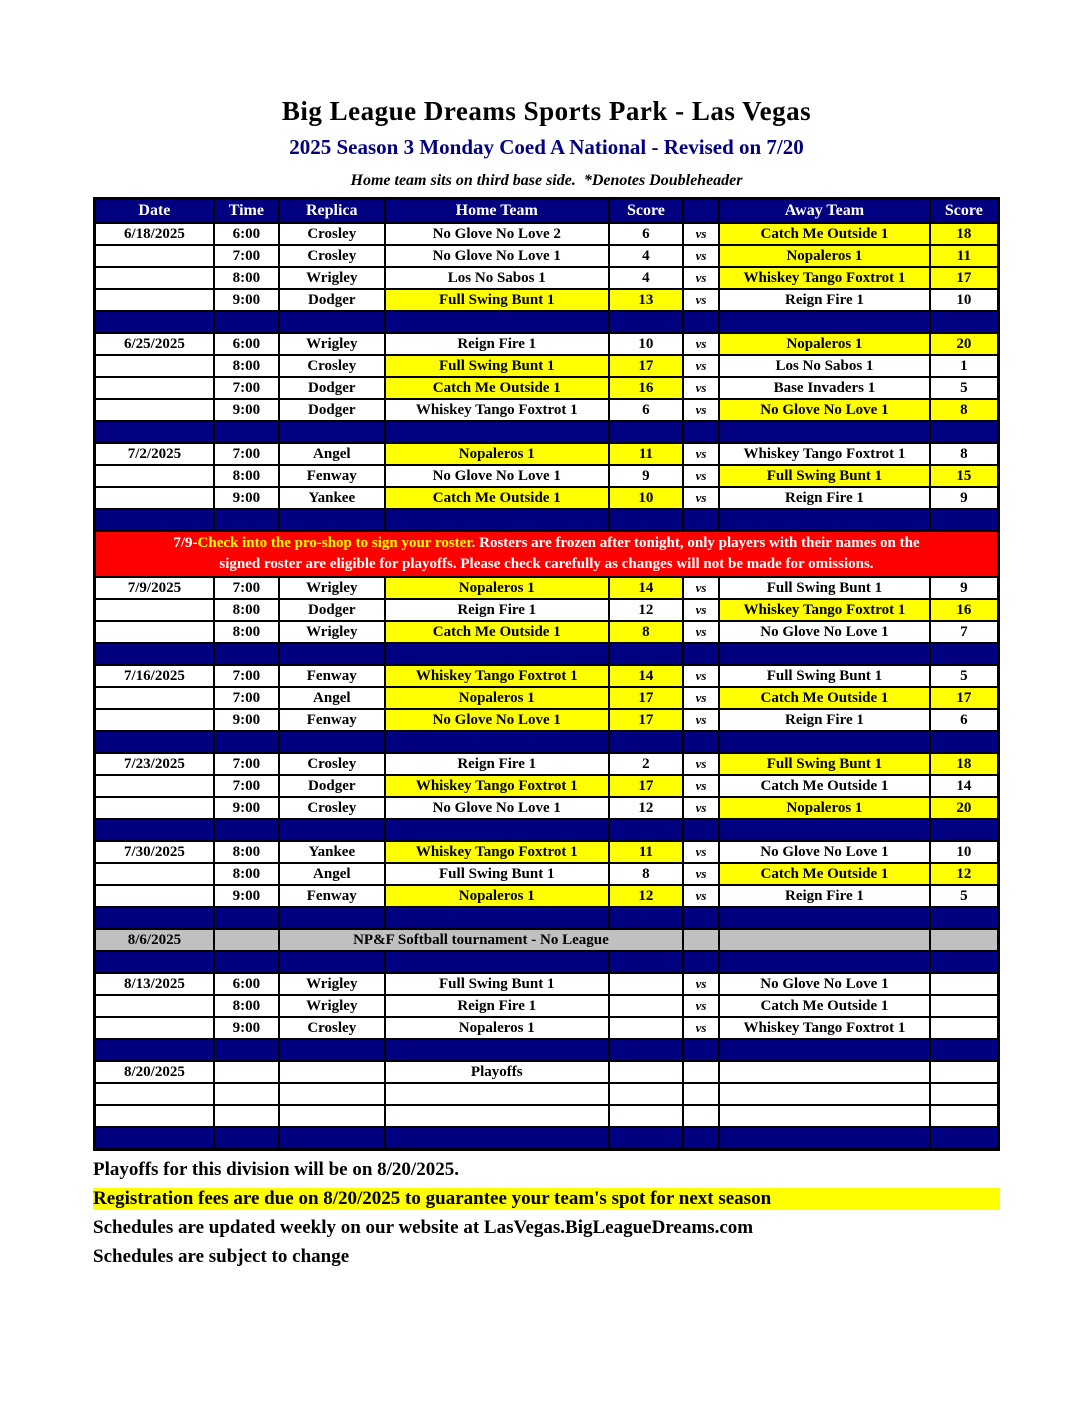  Describe the element at coordinates (824, 896) in the screenshot. I see `away-team-cell: Reign Fire 1` at that location.